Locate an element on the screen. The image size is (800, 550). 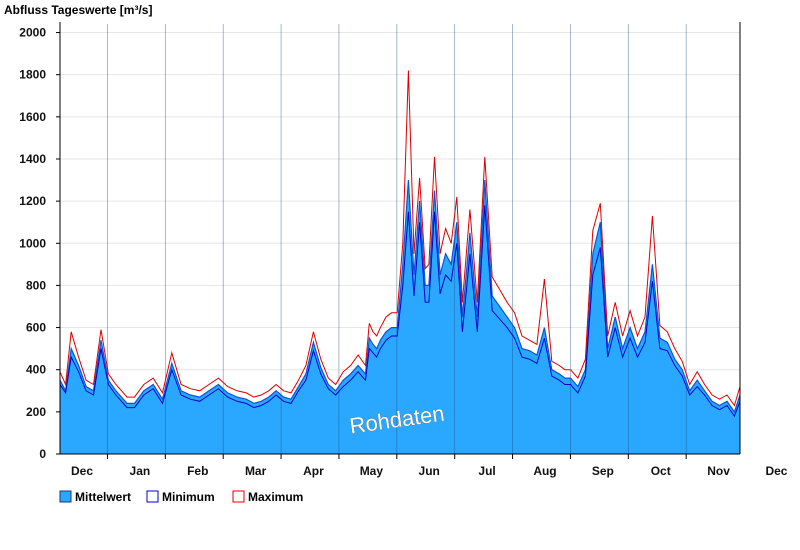
legend-swatch-maximum is located at coordinates (238, 496).